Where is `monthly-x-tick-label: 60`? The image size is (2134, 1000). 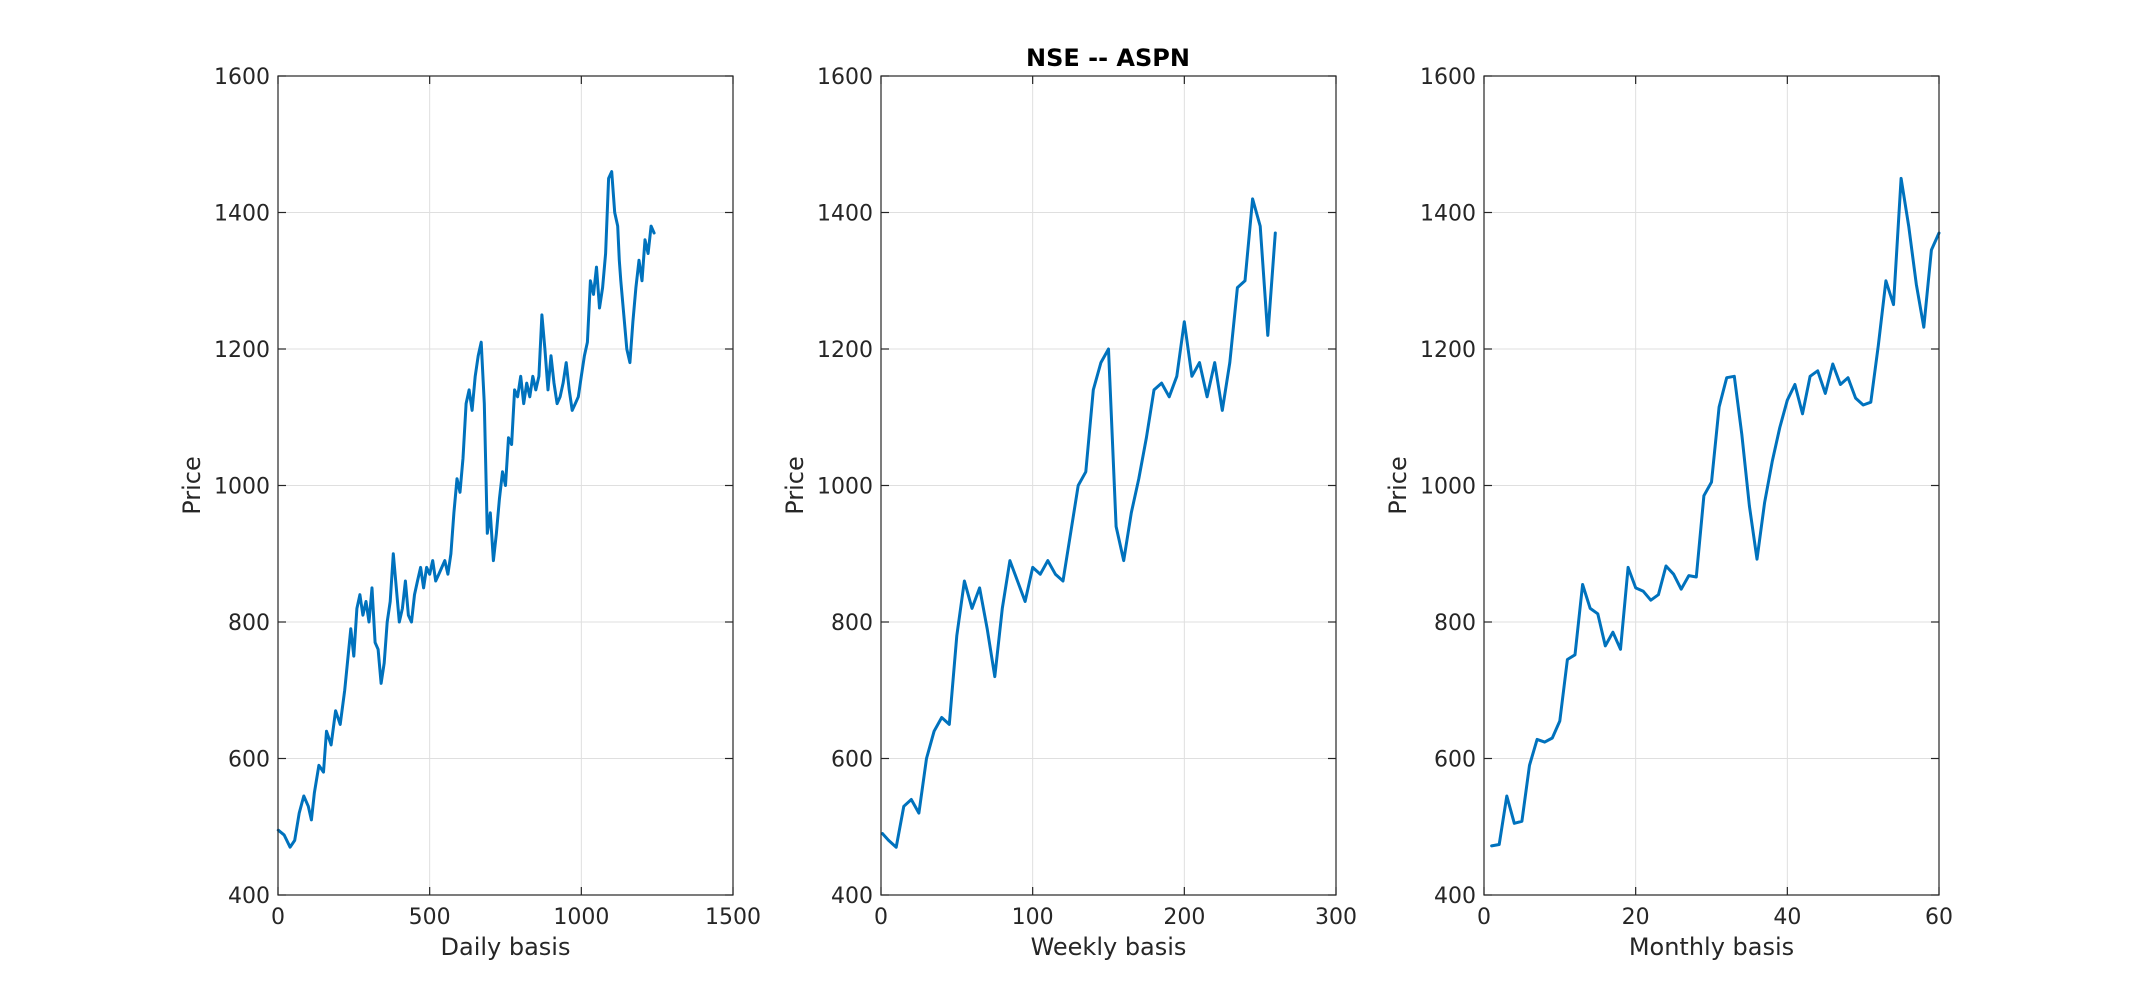
monthly-x-tick-label: 60 is located at coordinates (1939, 917).